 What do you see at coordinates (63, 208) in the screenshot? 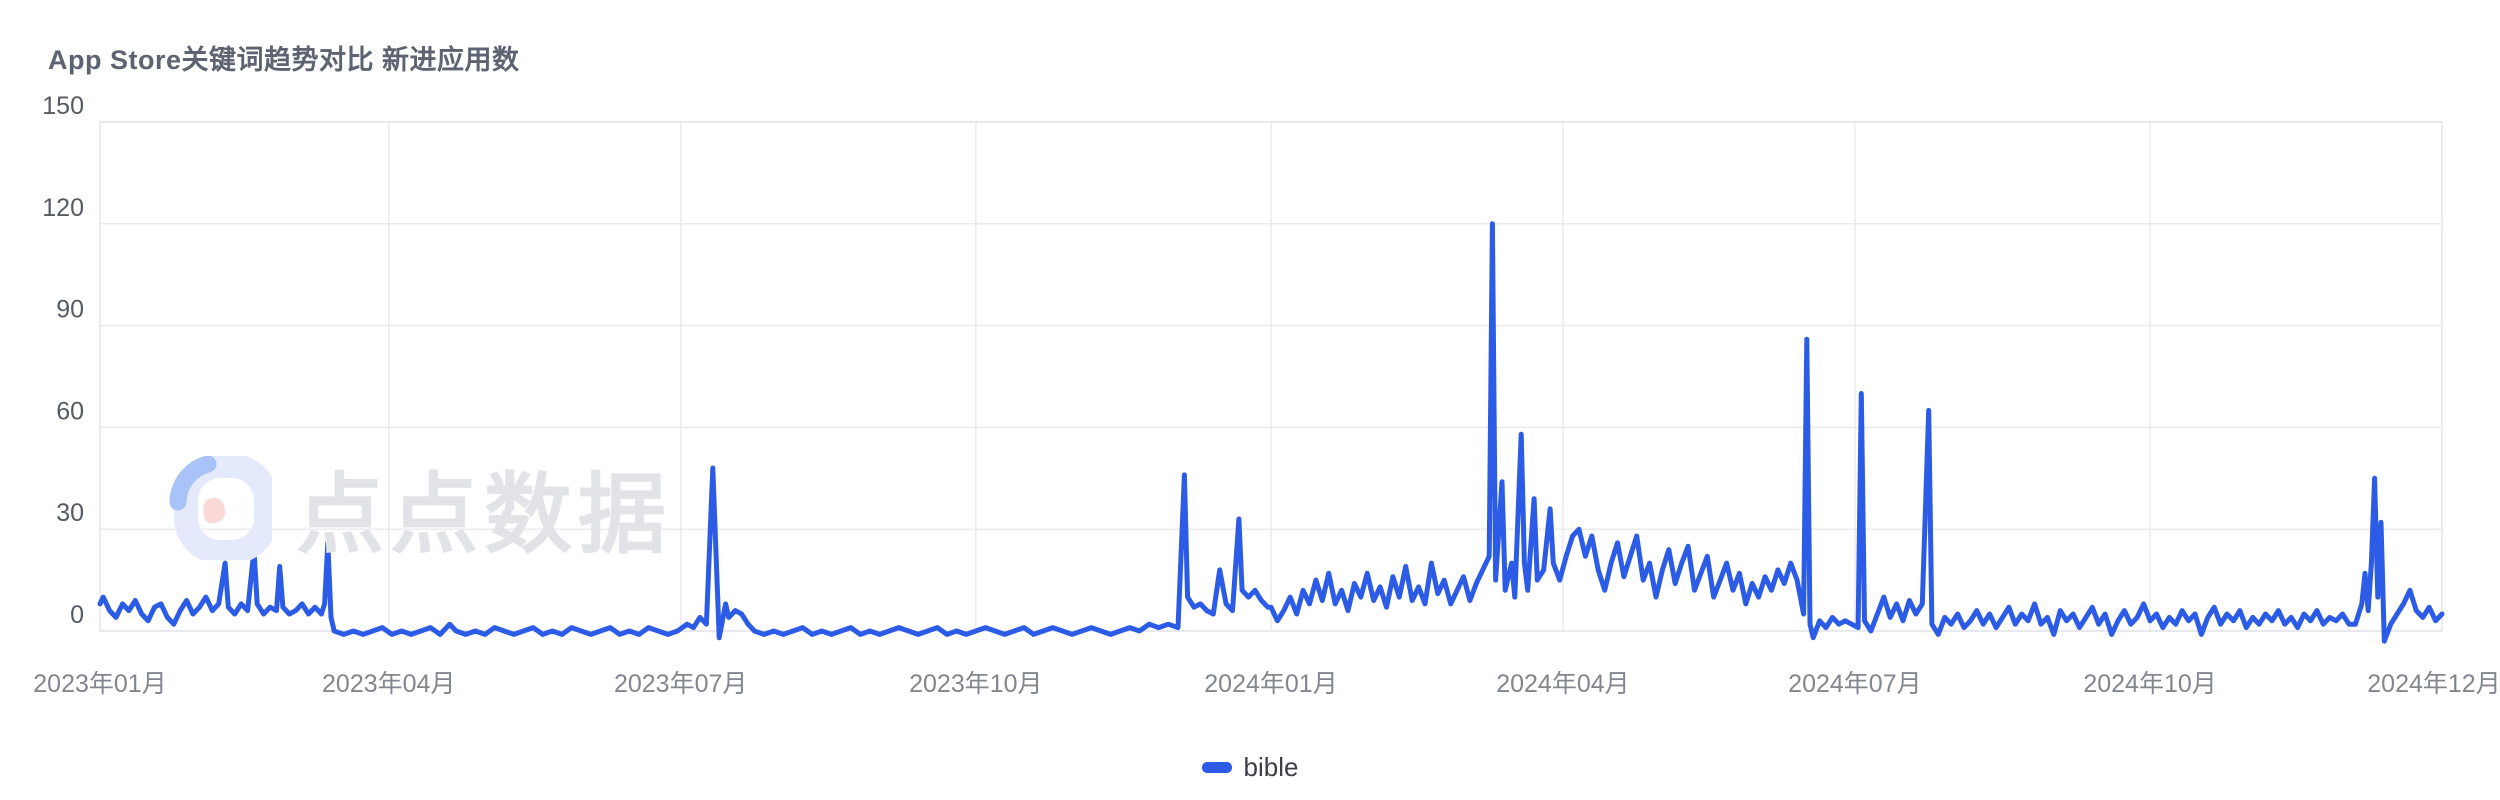
I see `y-axis-label: 120` at bounding box center [63, 208].